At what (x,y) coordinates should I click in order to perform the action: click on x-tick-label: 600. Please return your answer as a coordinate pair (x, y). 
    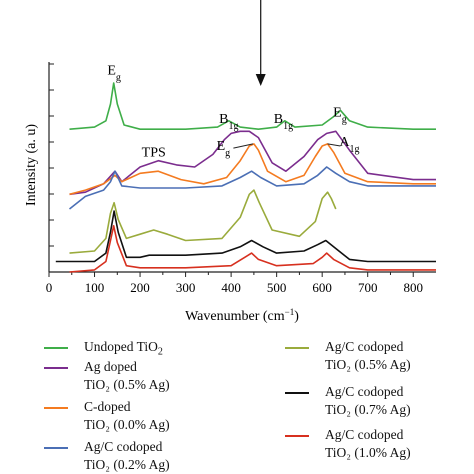
    Looking at the image, I should click on (322, 287).